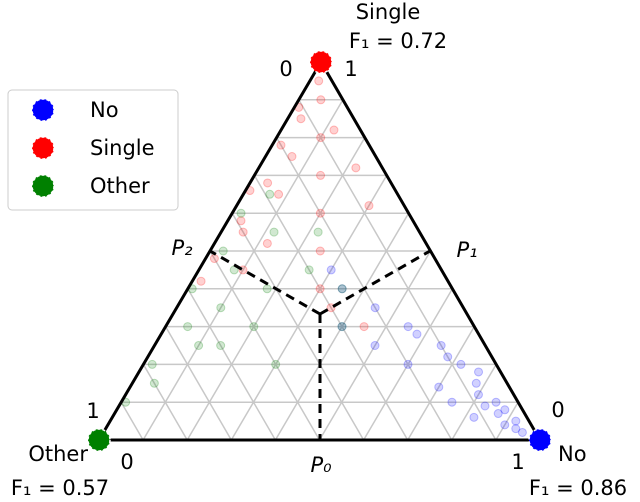  I want to click on label: P₁, so click(466, 250).